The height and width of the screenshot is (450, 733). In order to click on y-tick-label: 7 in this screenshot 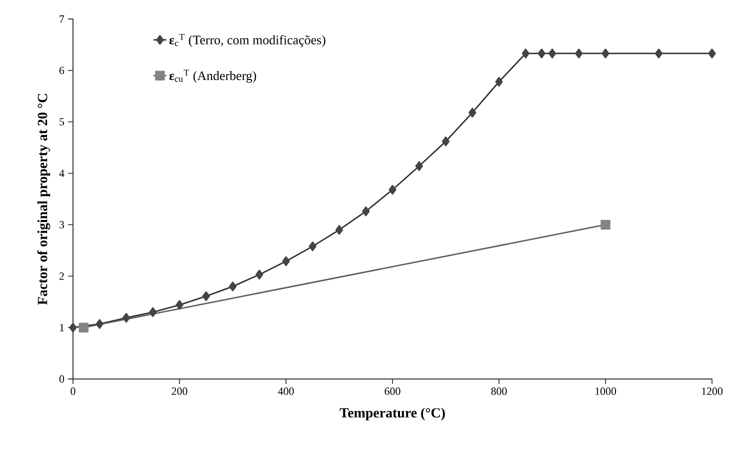, I will do `click(62, 19)`.